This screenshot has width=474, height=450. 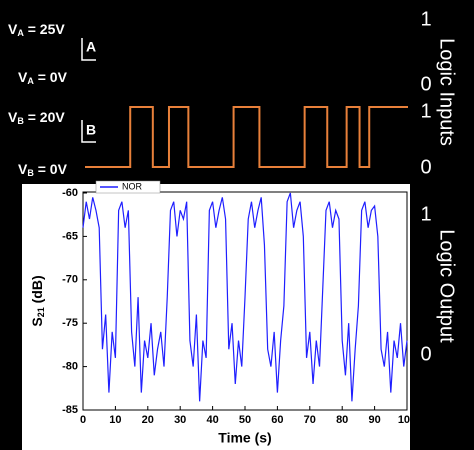 I want to click on y-tick-label: -80, so click(x=70, y=367).